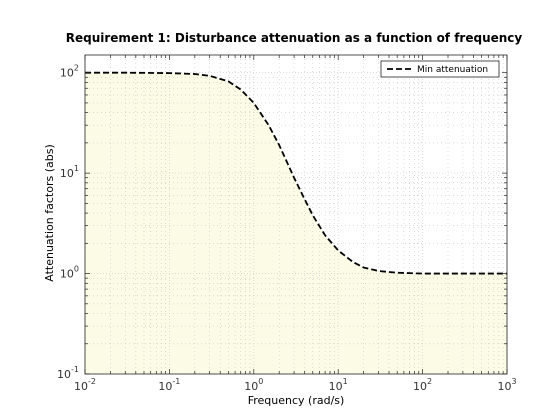 This screenshot has width=560, height=420. Describe the element at coordinates (506, 385) in the screenshot. I see `x-tick-label: 10³` at that location.